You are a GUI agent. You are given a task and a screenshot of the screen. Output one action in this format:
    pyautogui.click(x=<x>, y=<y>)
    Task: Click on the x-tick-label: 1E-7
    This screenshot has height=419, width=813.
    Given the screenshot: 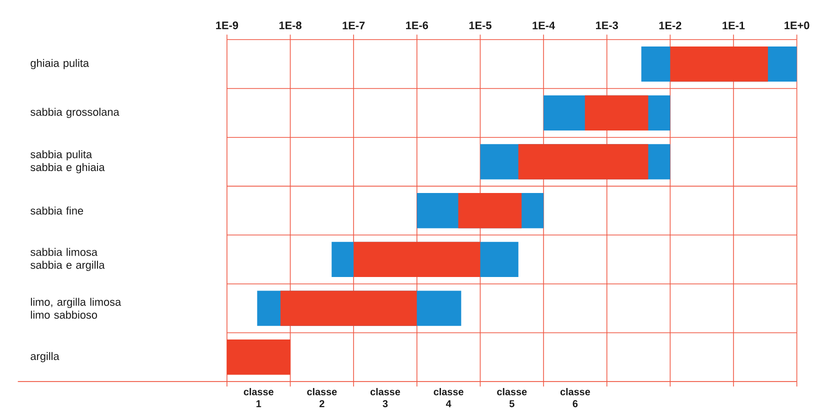 What is the action you would take?
    pyautogui.click(x=353, y=26)
    